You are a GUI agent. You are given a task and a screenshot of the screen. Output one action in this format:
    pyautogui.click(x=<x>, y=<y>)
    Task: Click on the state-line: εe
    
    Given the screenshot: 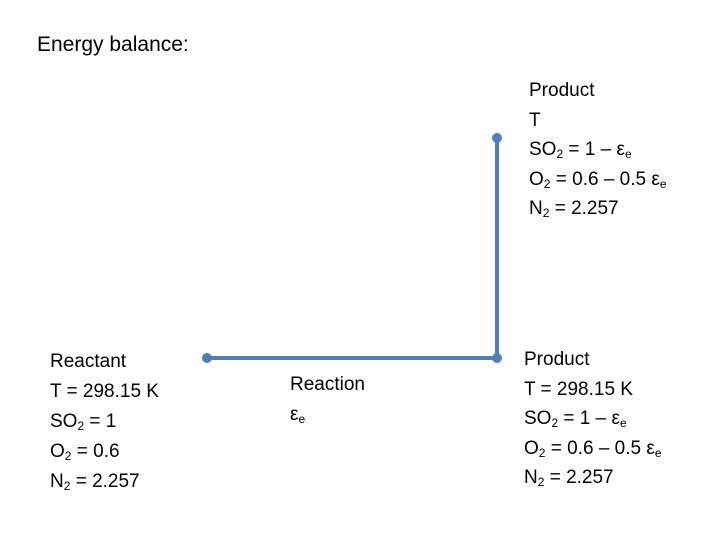 What is the action you would take?
    pyautogui.click(x=327, y=415)
    